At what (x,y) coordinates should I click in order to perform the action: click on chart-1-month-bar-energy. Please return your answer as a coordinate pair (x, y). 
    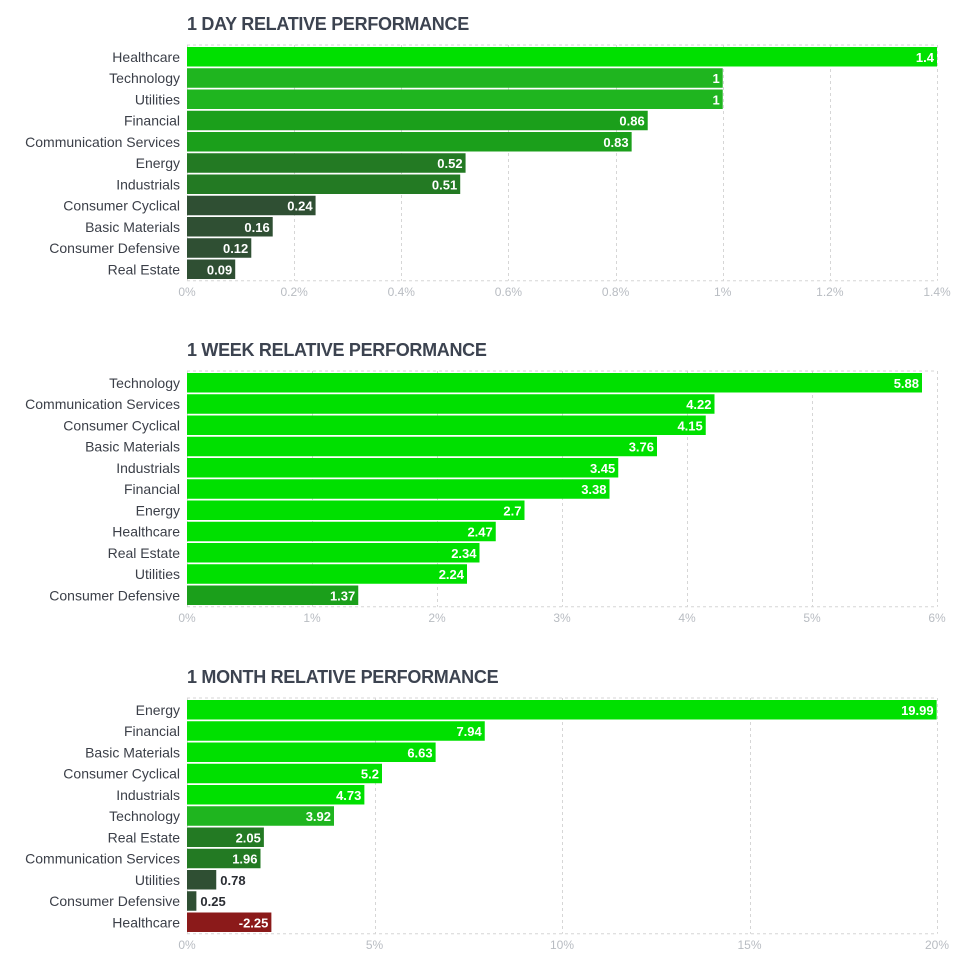
    Looking at the image, I should click on (562, 710).